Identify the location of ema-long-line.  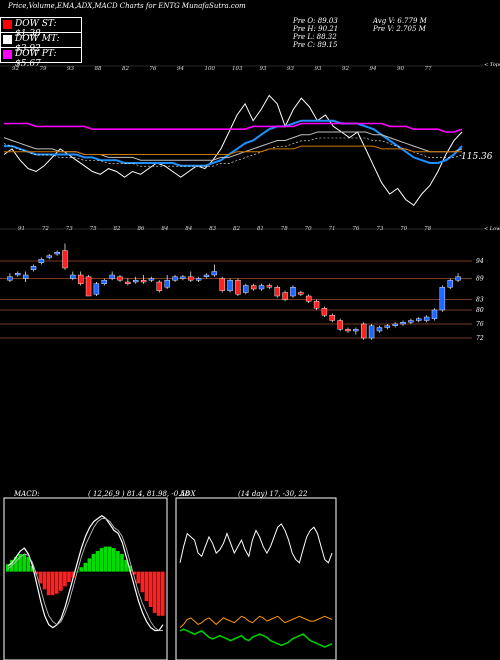
(233, 150).